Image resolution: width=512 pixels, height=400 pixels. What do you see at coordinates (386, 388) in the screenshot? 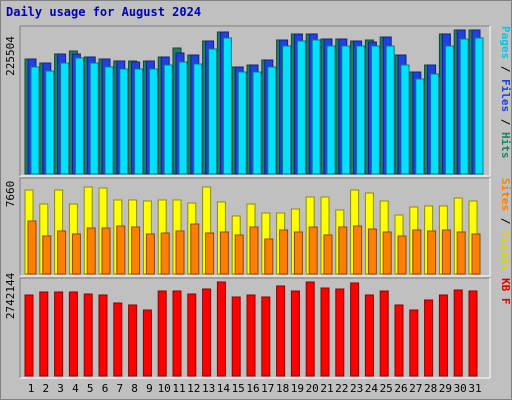
I see `x-tick-day-25: 25` at bounding box center [386, 388].